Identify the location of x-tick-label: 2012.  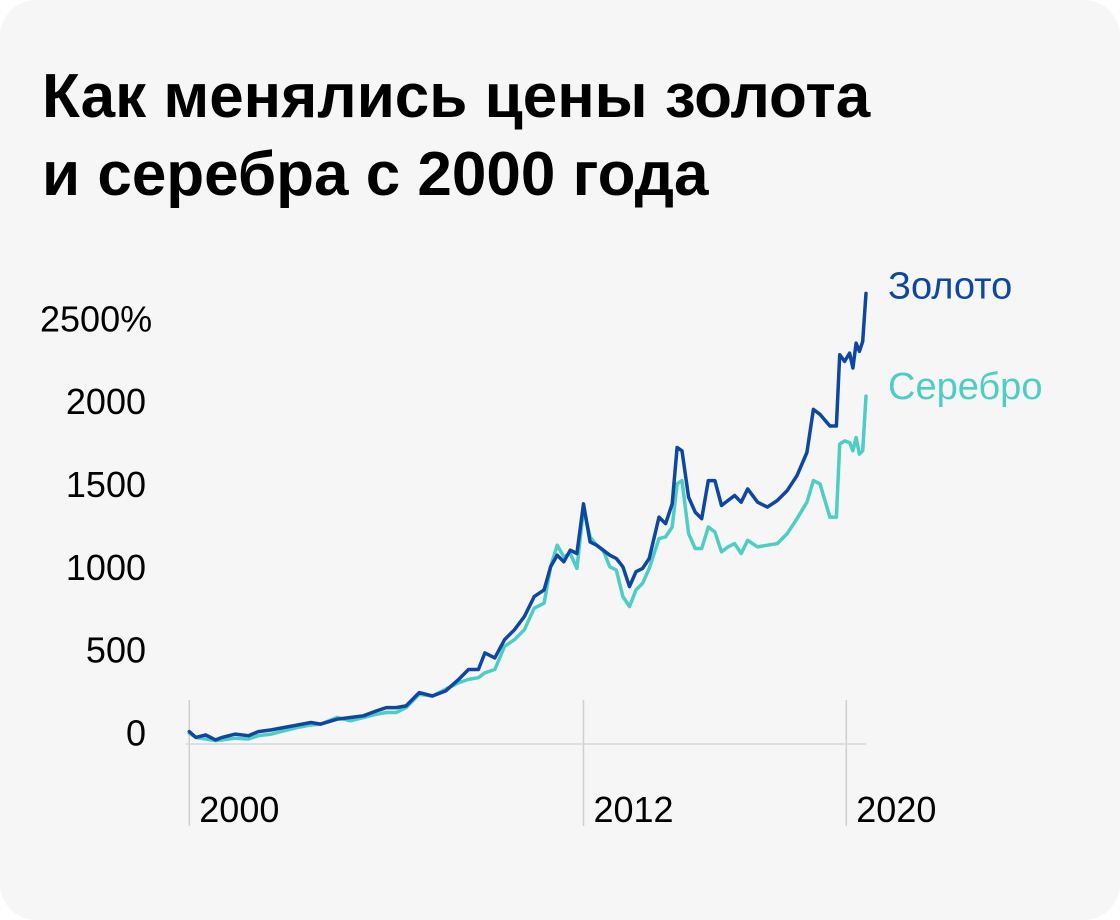
(633, 809).